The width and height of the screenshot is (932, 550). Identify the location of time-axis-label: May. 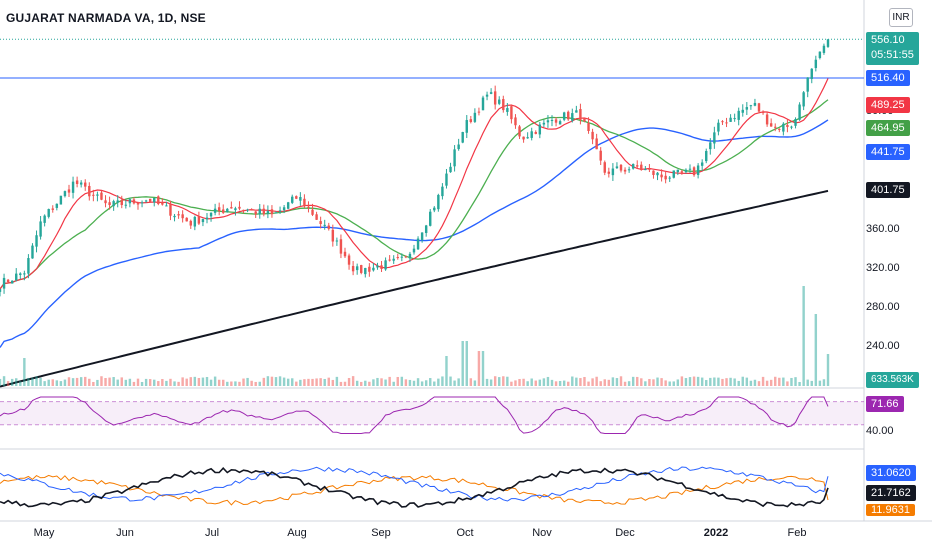
(44, 533).